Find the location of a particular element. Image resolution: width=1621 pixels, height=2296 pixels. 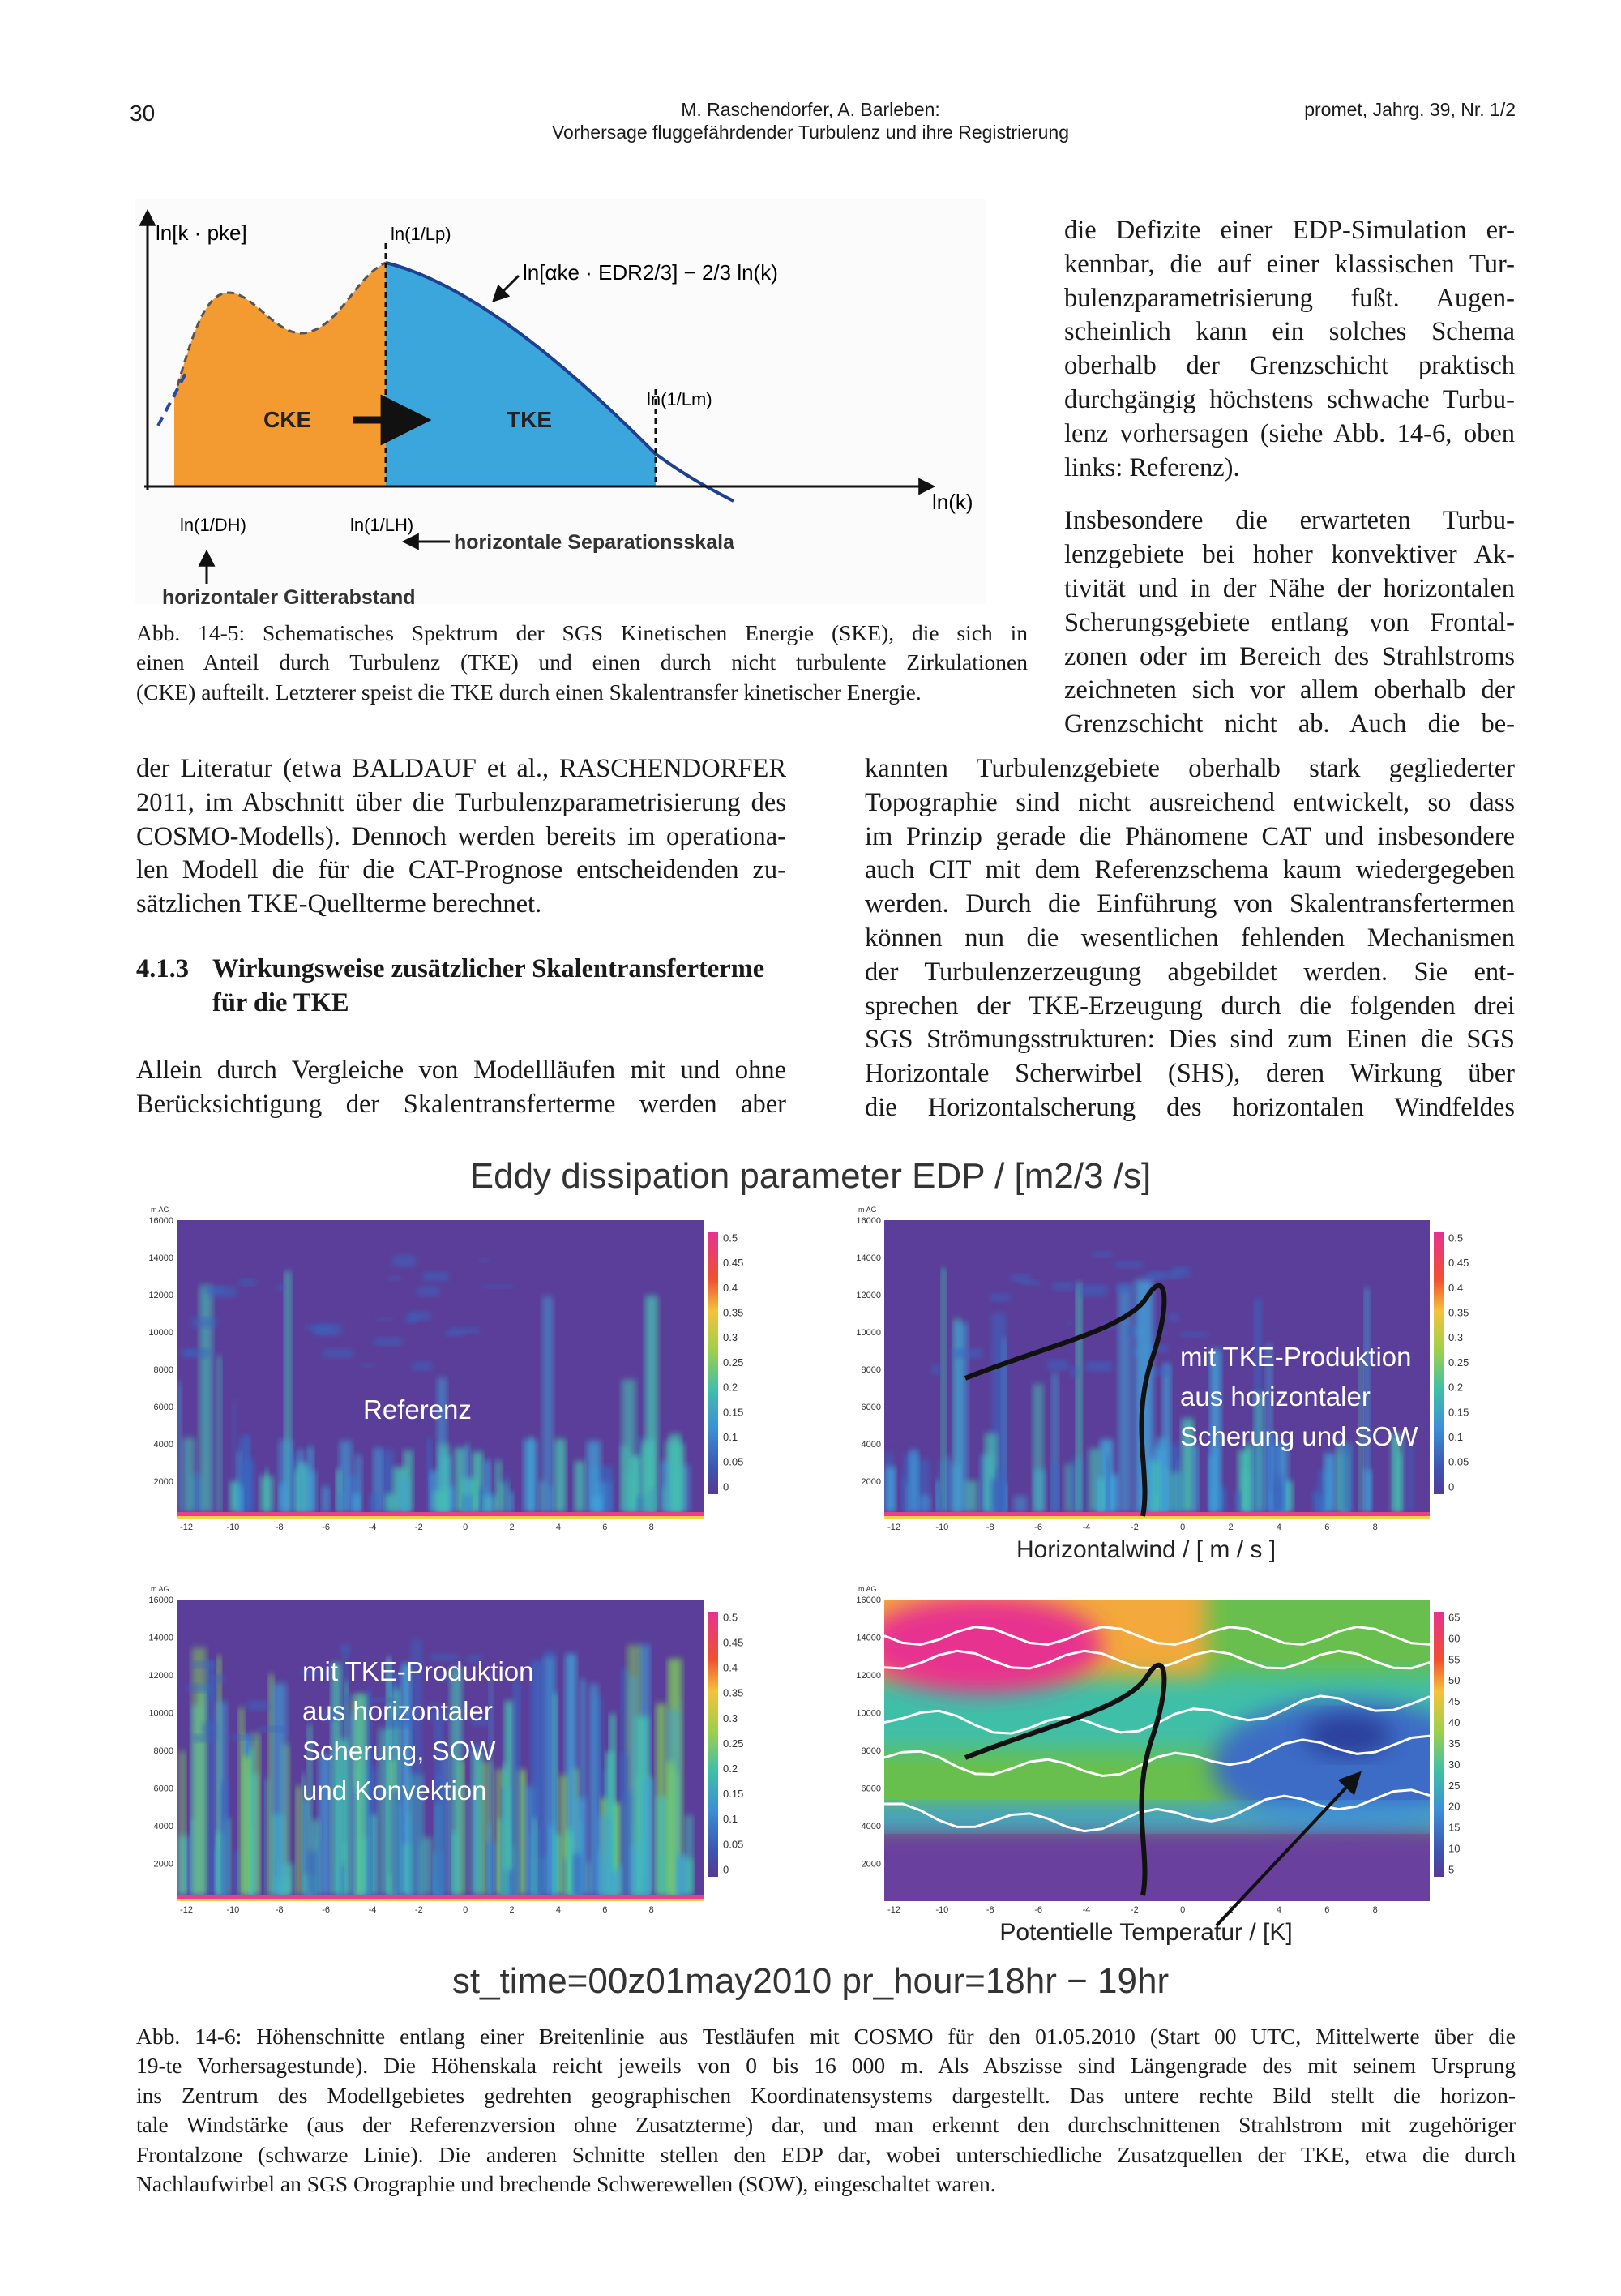

dashed-extension is located at coordinates (173, 397).